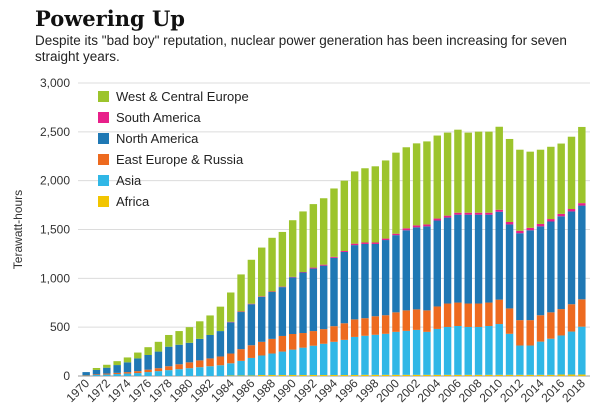 The height and width of the screenshot is (415, 600). Describe the element at coordinates (551, 183) in the screenshot. I see `bar-segment-west-central-europe-2015` at that location.